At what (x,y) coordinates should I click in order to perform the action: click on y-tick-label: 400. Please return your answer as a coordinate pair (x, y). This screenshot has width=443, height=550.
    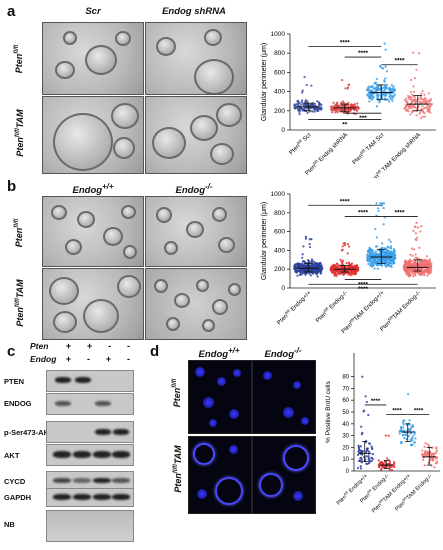
    Looking at the image, I should click on (279, 92).